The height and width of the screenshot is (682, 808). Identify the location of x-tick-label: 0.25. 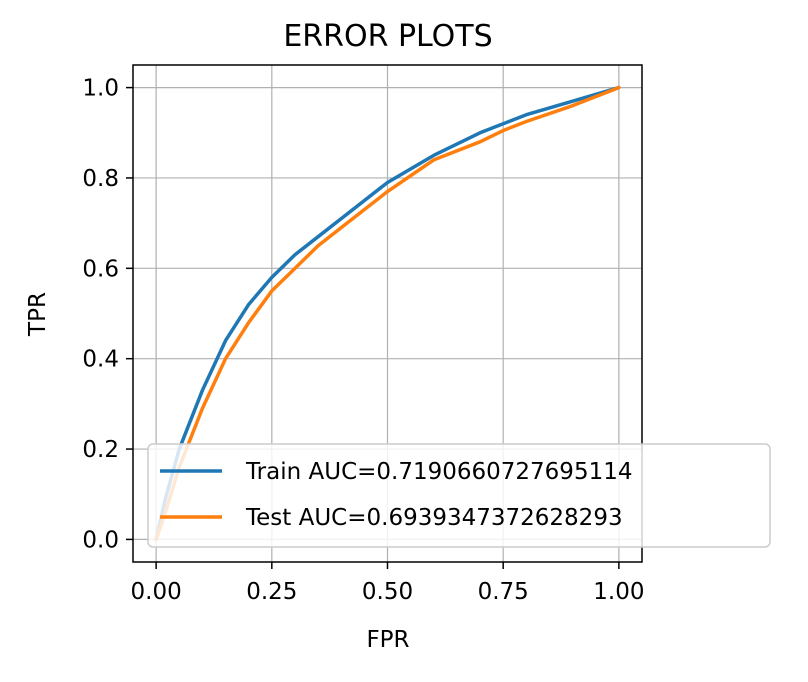
(271, 592).